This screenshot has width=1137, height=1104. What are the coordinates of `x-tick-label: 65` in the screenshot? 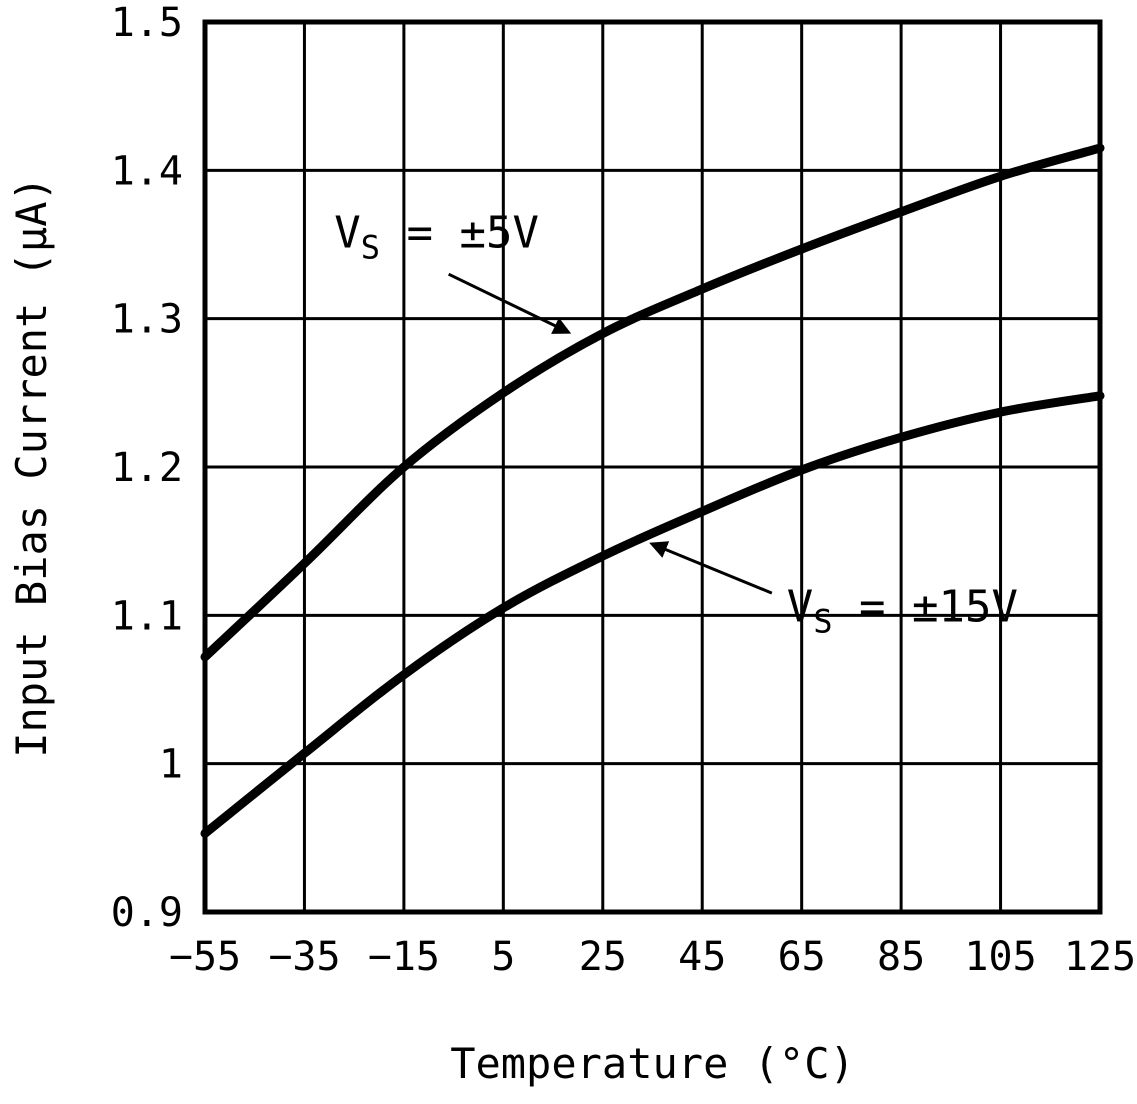 It's located at (802, 957).